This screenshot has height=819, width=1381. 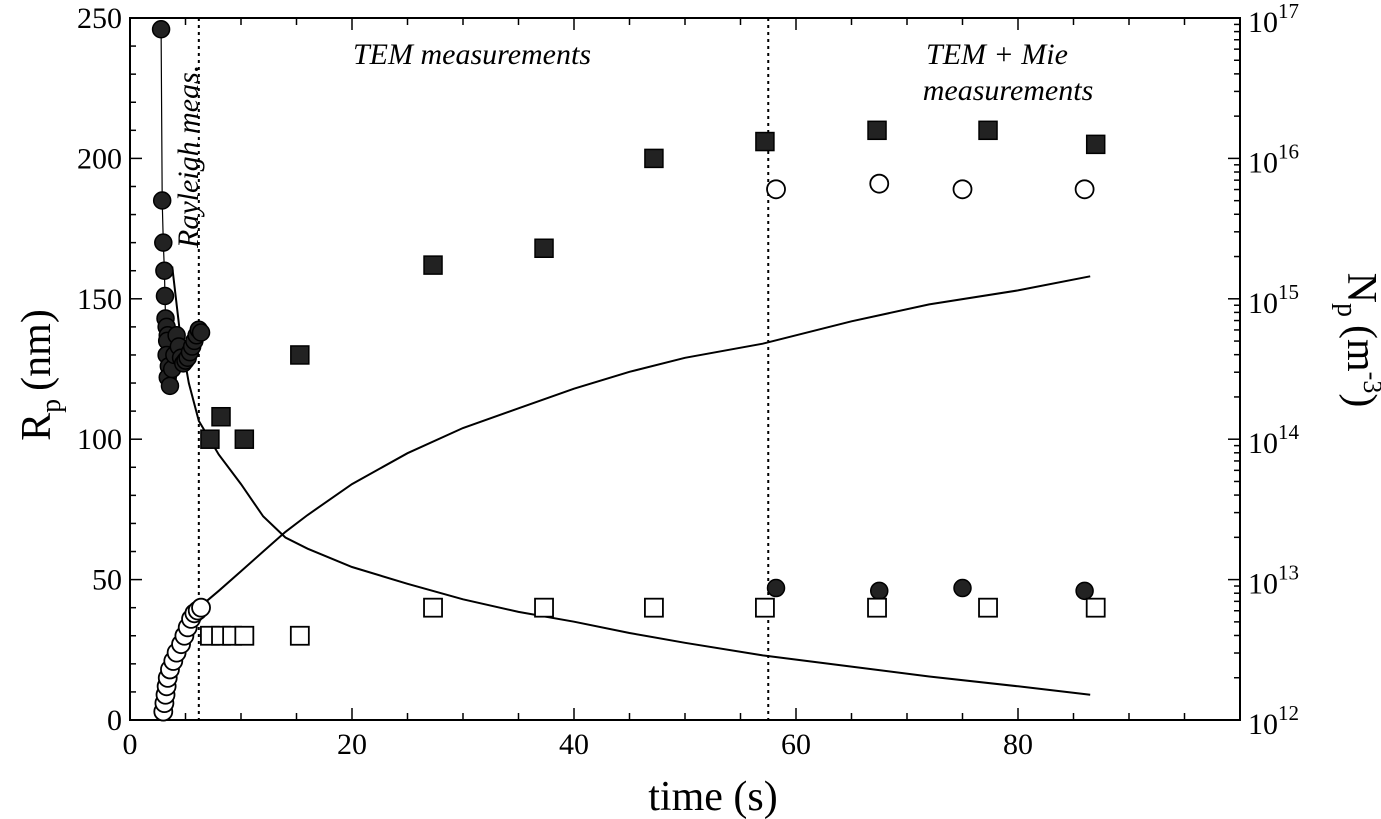 What do you see at coordinates (130, 744) in the screenshot?
I see `x-tick-label: 0` at bounding box center [130, 744].